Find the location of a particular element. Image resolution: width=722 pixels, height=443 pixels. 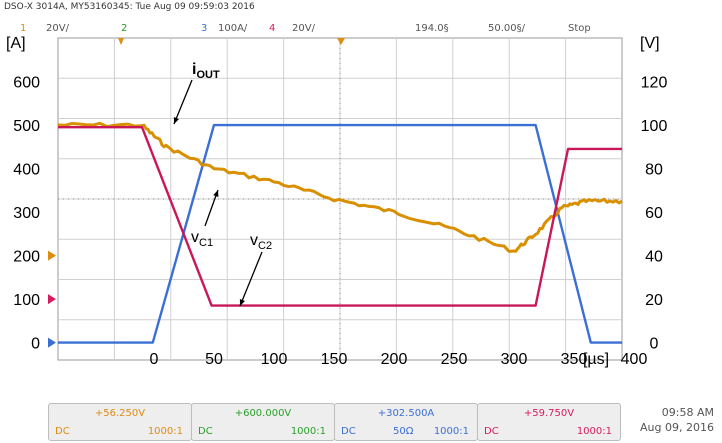

y-right-tick-label: 100 is located at coordinates (654, 126).